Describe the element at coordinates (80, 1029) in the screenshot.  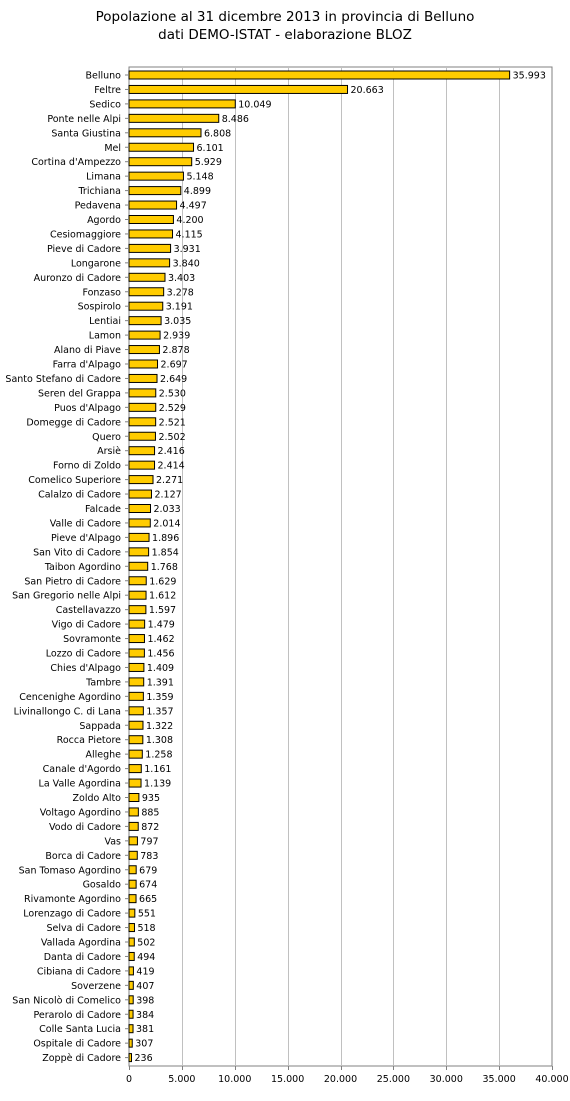
I see `category-label: Colle Santa Lucia` at that location.